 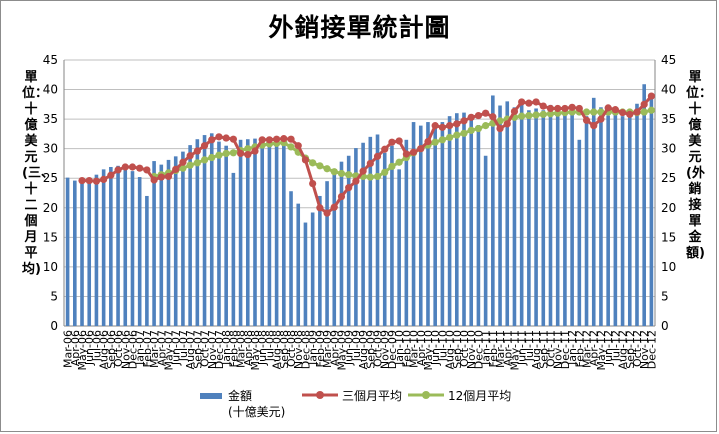 I want to click on legend-item-amount: 金額 (十億美元), so click(x=242, y=404).